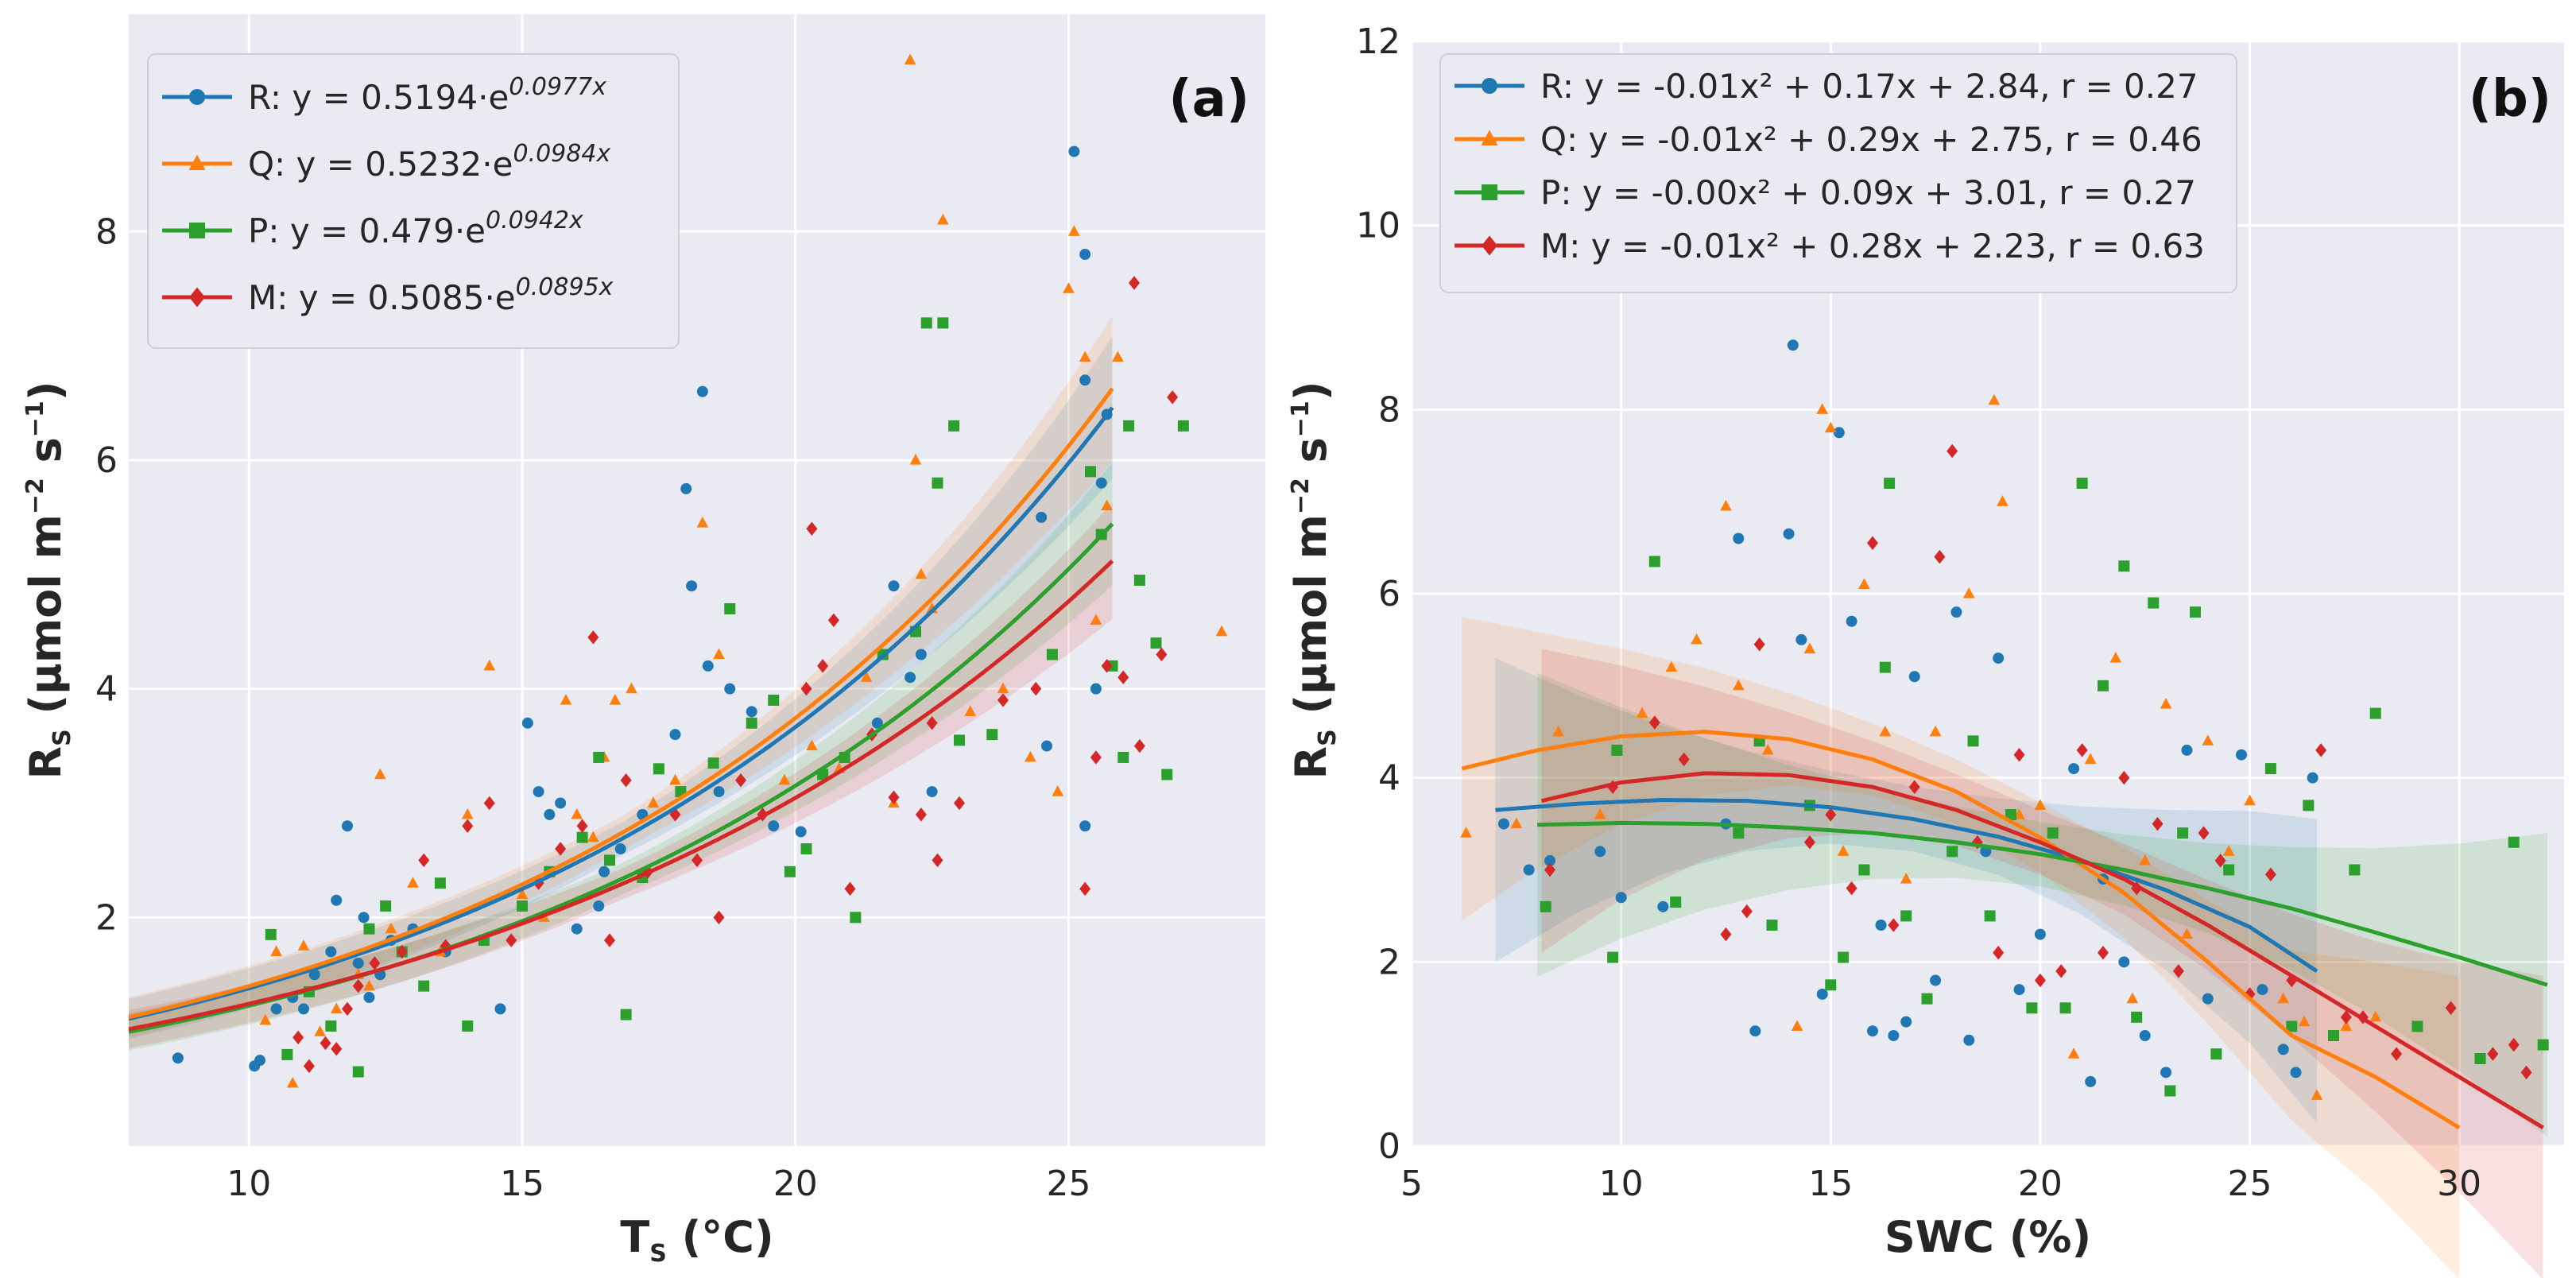  Describe the element at coordinates (1389, 594) in the screenshot. I see `y-tick-label: 6` at that location.